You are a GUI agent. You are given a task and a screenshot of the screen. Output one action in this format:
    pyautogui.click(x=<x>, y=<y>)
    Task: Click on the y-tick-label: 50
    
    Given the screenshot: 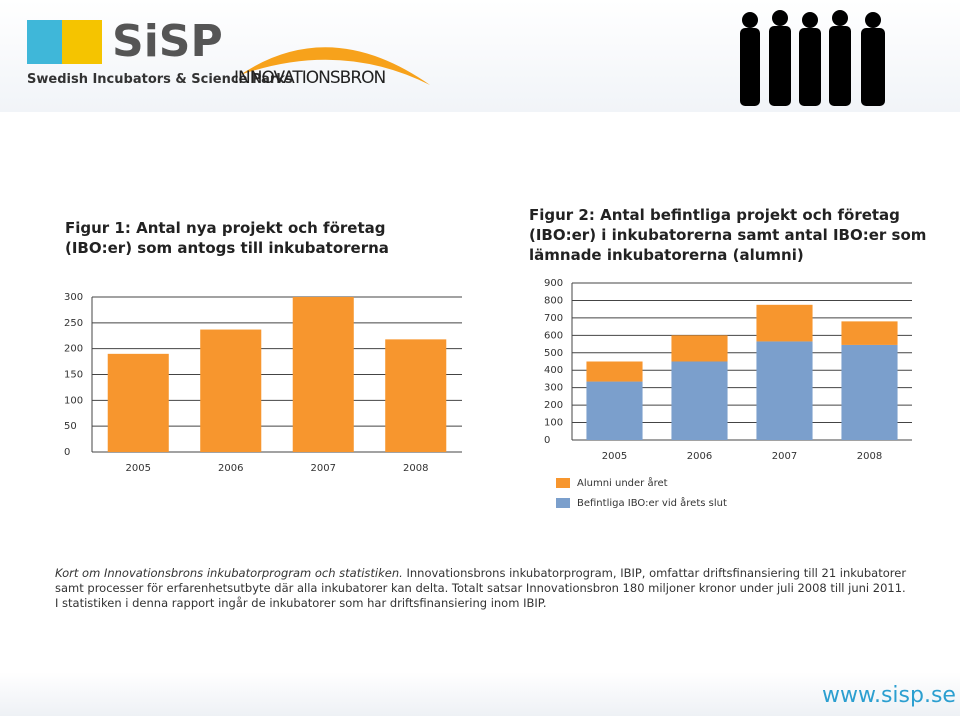 What is the action you would take?
    pyautogui.click(x=70, y=426)
    